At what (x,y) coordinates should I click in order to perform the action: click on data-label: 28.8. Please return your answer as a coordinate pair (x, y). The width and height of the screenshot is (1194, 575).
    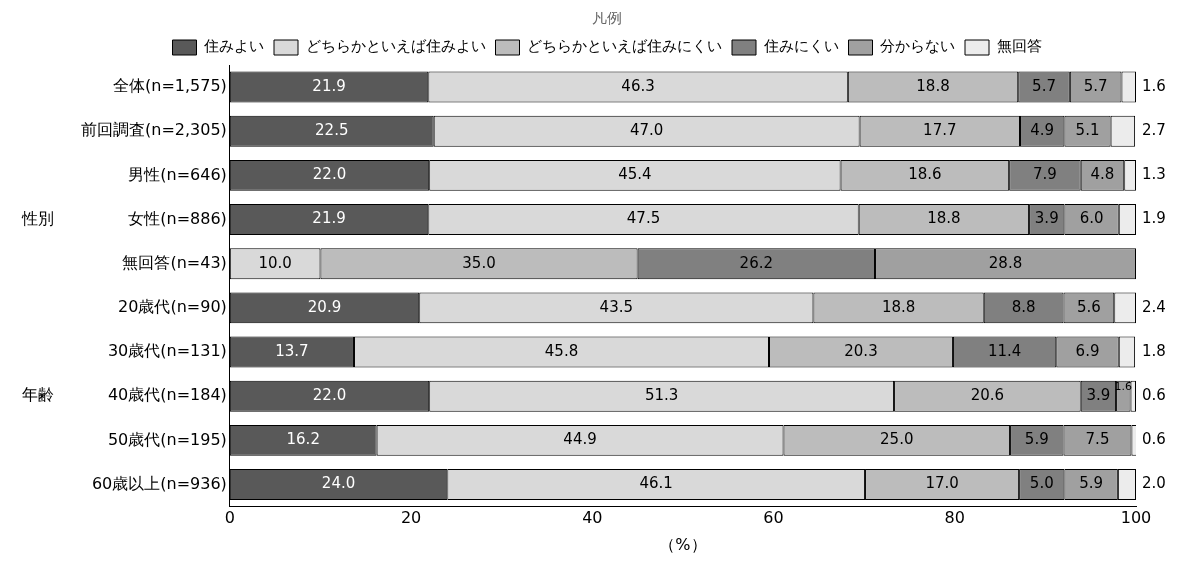
    Looking at the image, I should click on (1005, 262).